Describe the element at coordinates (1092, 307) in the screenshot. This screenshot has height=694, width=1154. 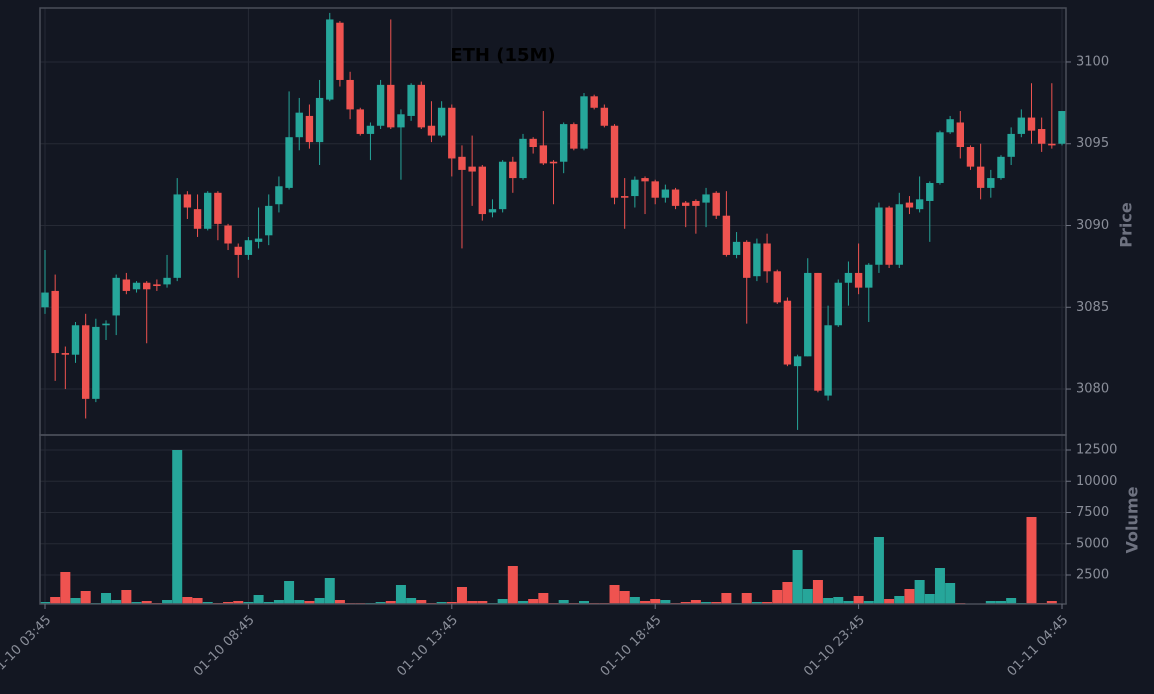
I see `y-tick-label: 3085` at that location.